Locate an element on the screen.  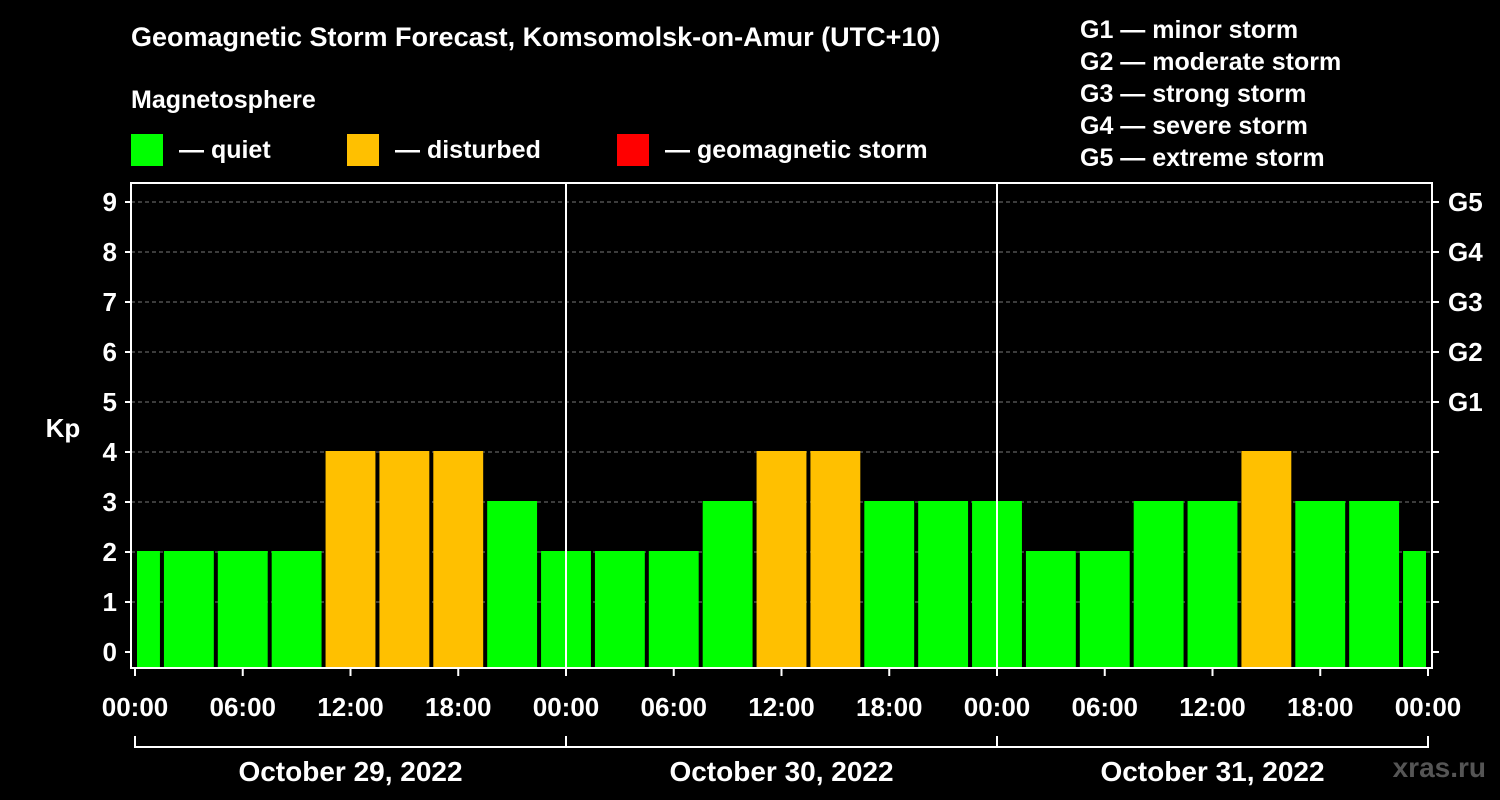
watermark: xras.ru is located at coordinates (1439, 767).